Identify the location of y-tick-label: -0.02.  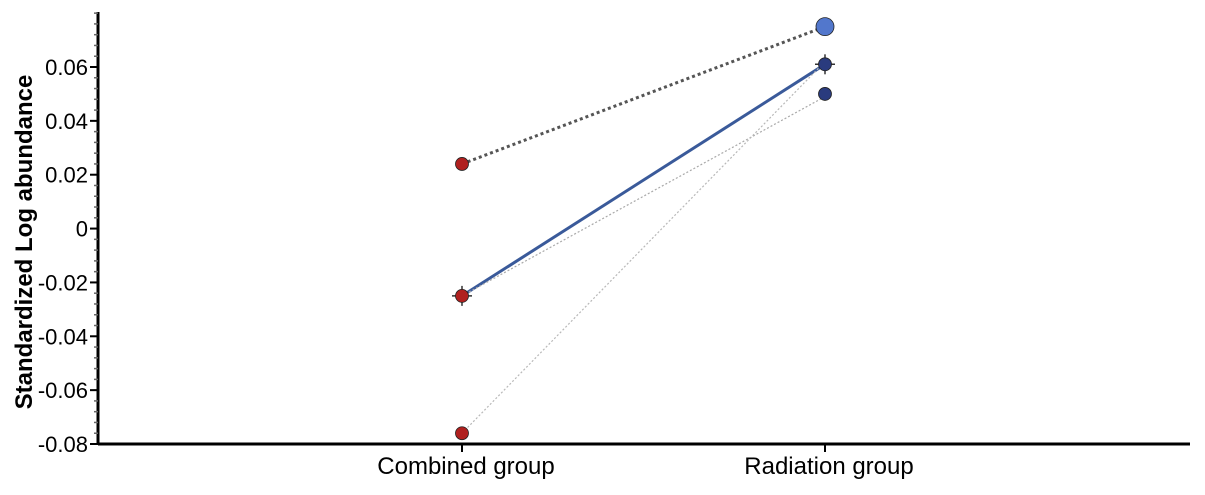
(63, 282).